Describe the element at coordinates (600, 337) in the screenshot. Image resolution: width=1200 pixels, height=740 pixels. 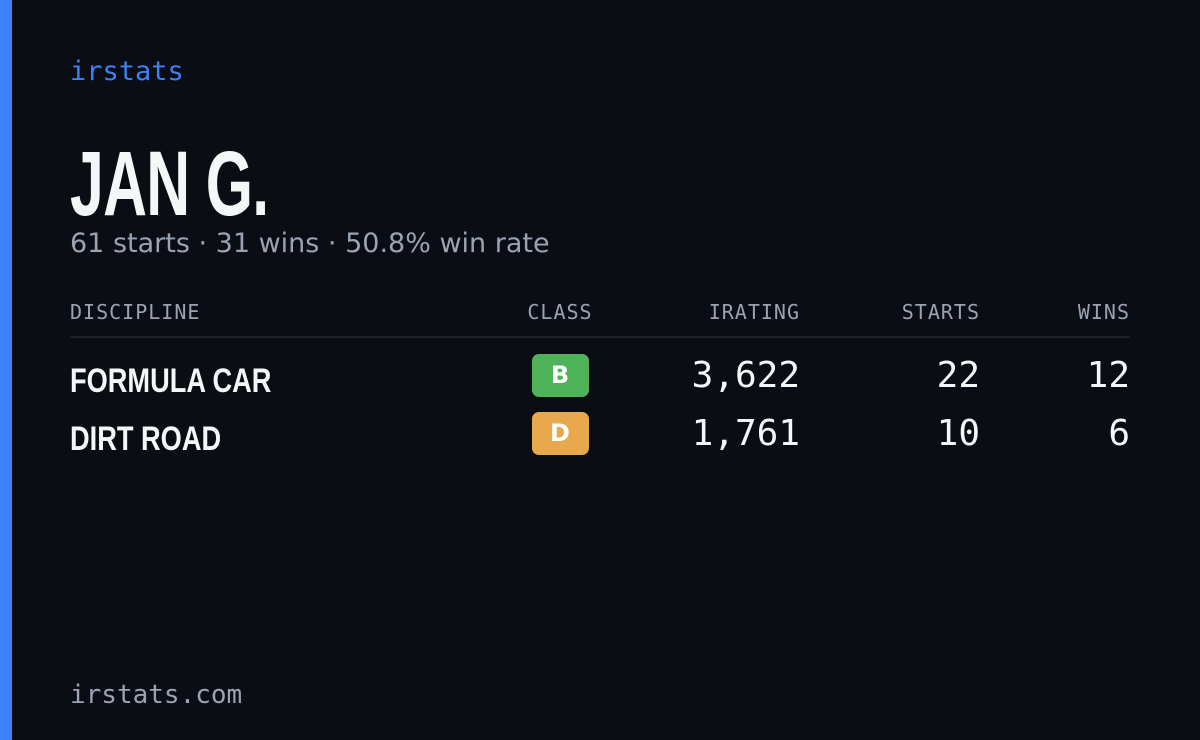
I see `header-rule` at that location.